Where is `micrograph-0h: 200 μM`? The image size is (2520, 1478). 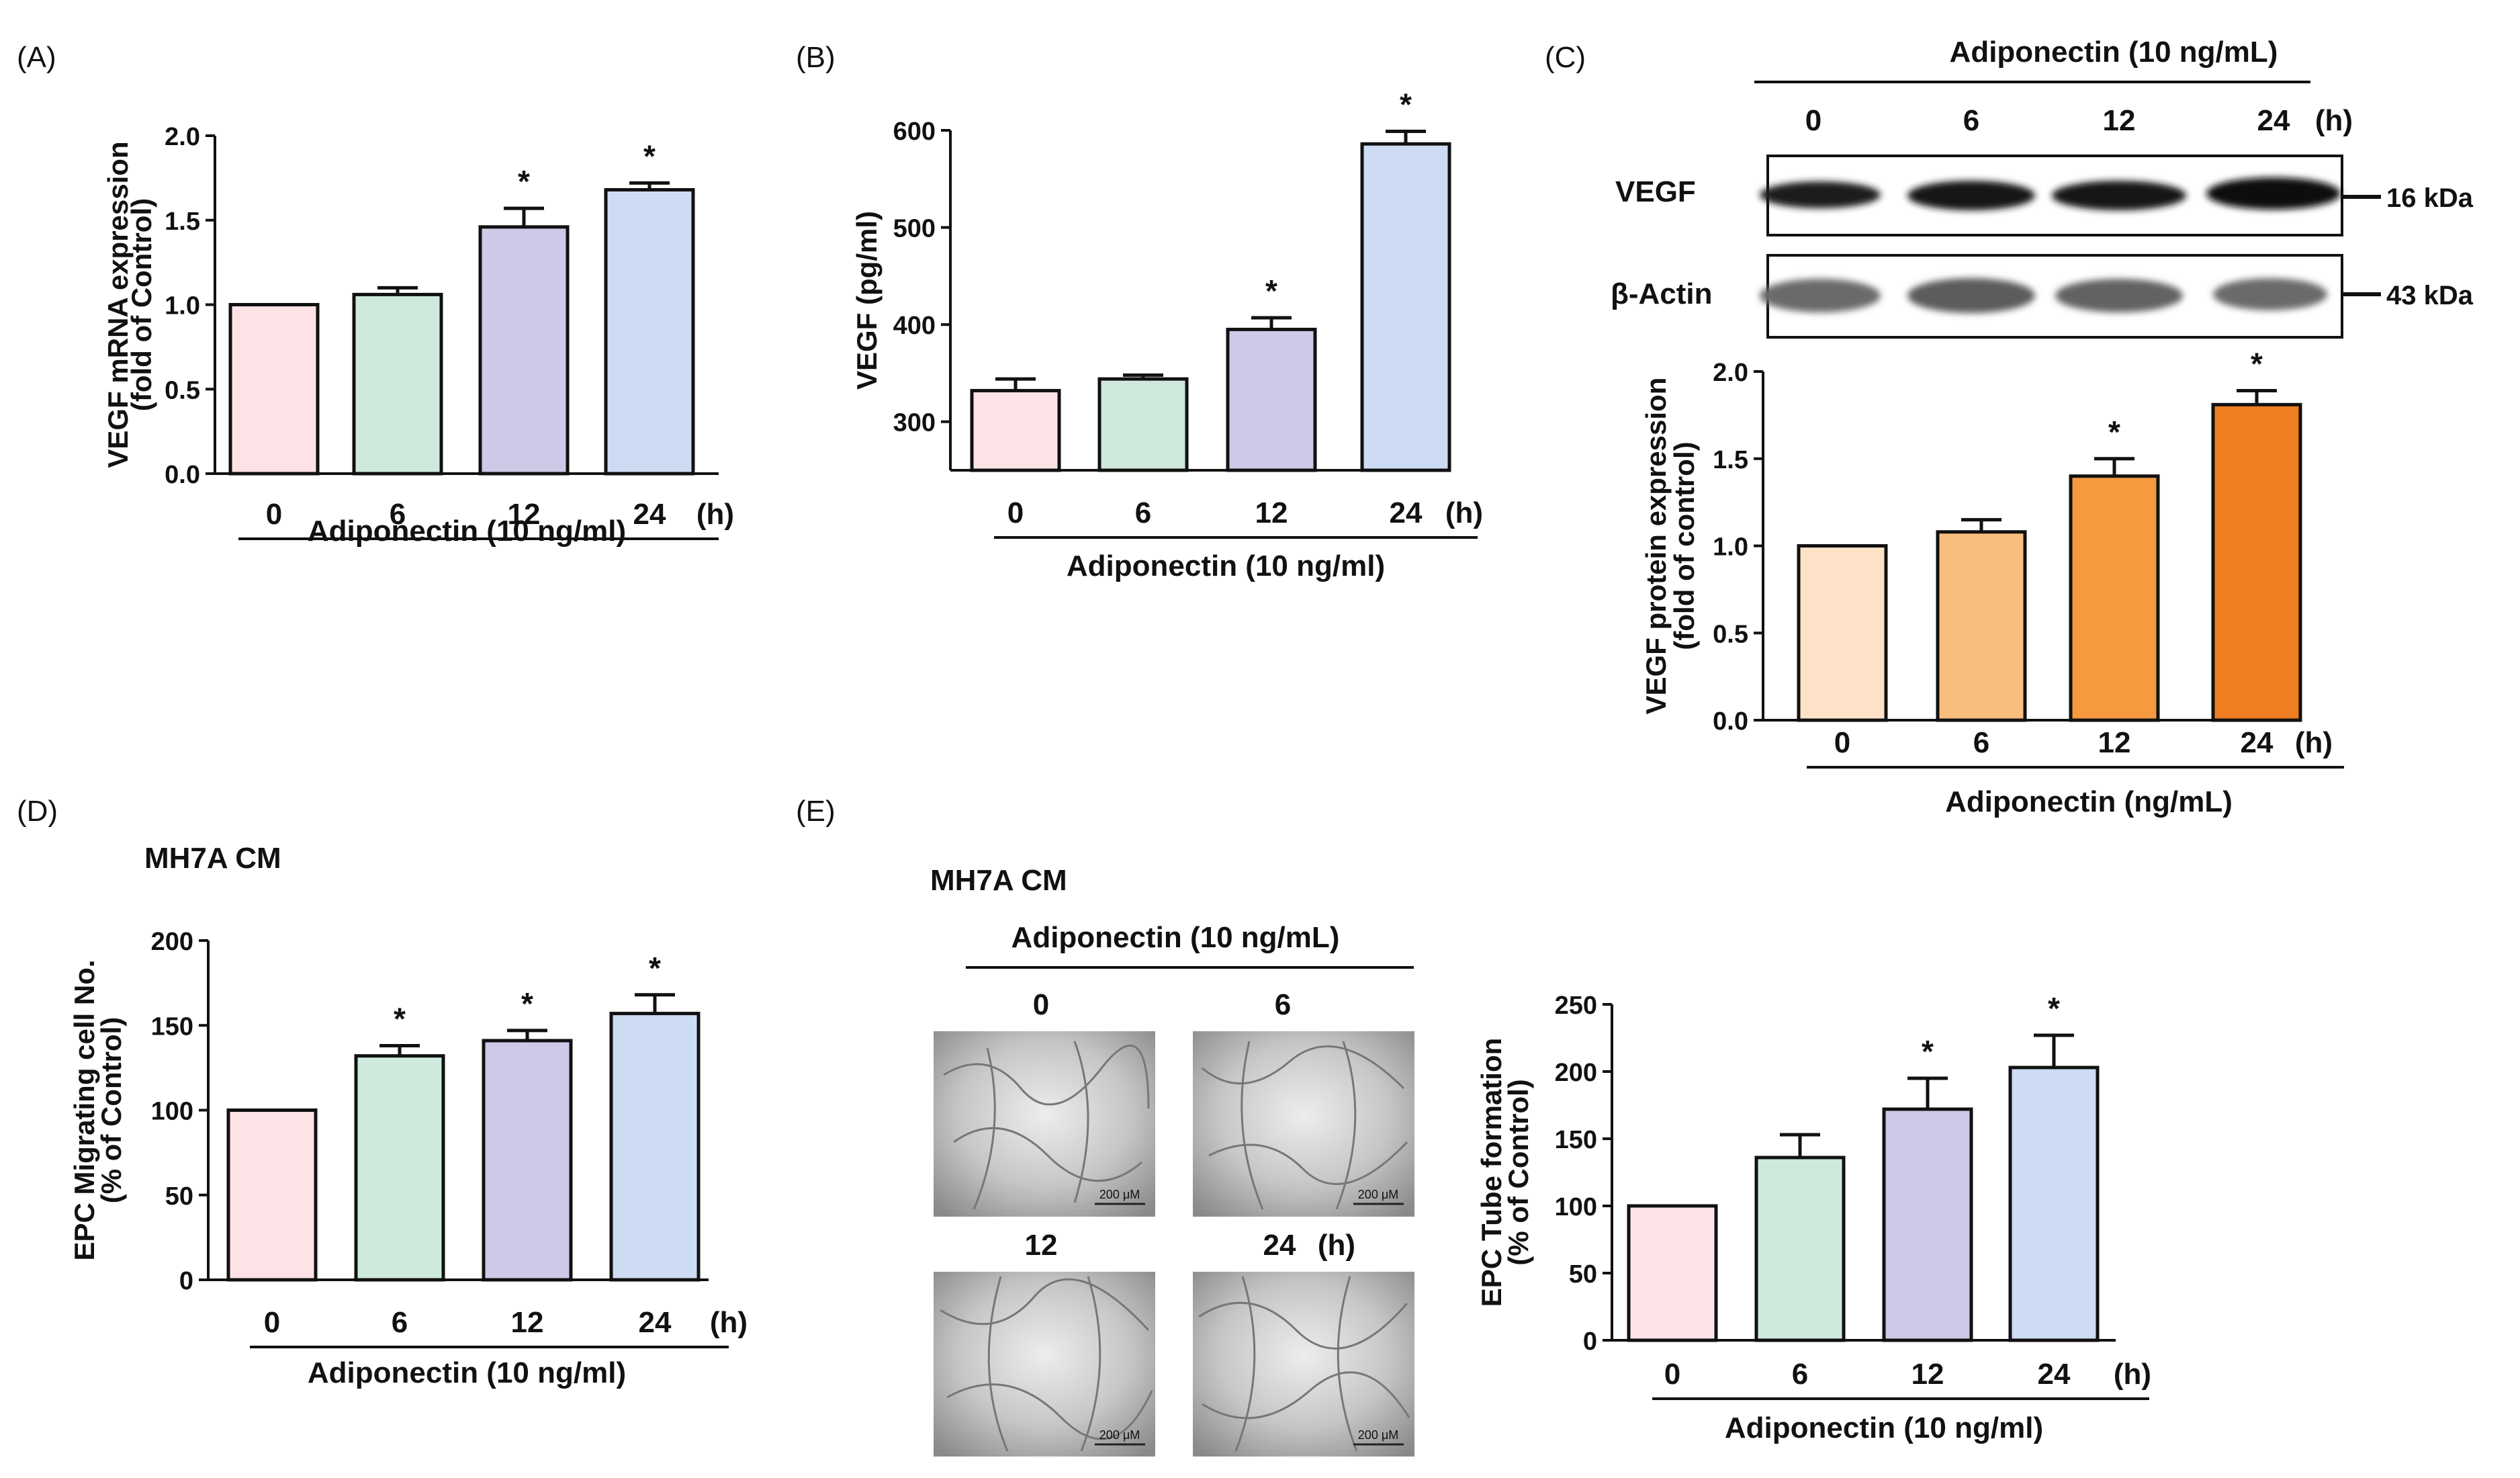 micrograph-0h: 200 μM is located at coordinates (1044, 1124).